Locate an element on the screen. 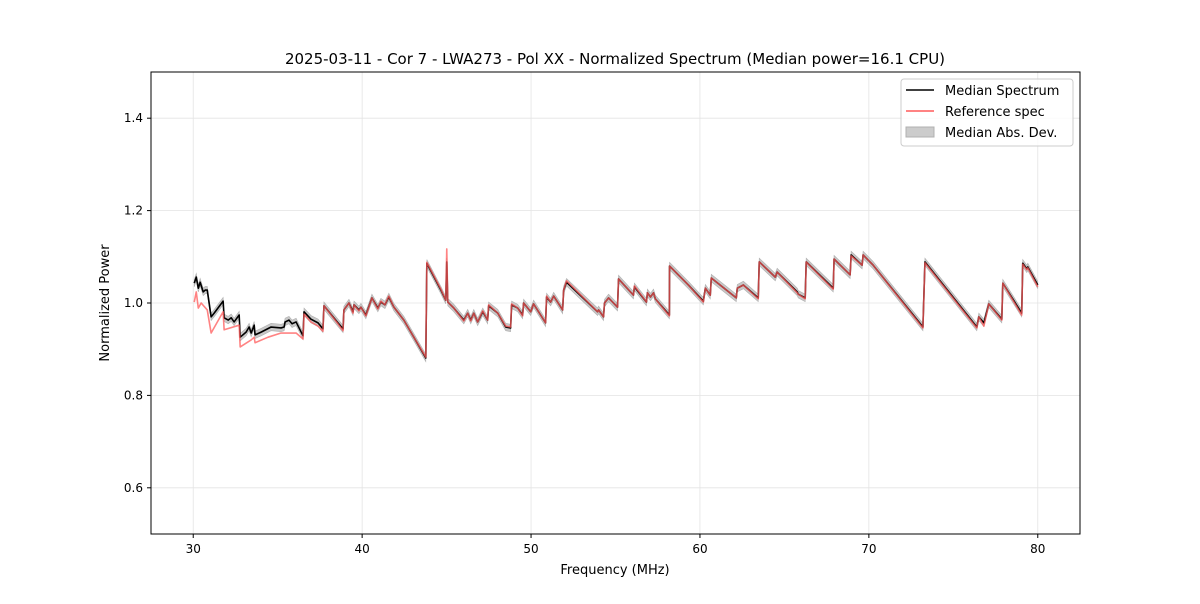 This screenshot has width=1200, height=604. legend-reference-label: Reference spec is located at coordinates (995, 112).